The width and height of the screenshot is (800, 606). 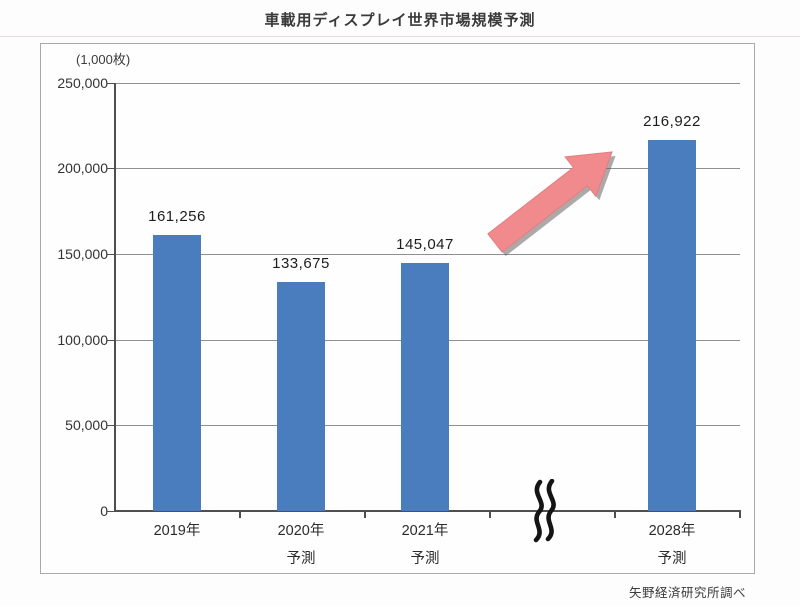 What do you see at coordinates (115, 297) in the screenshot?
I see `y-axis-line` at bounding box center [115, 297].